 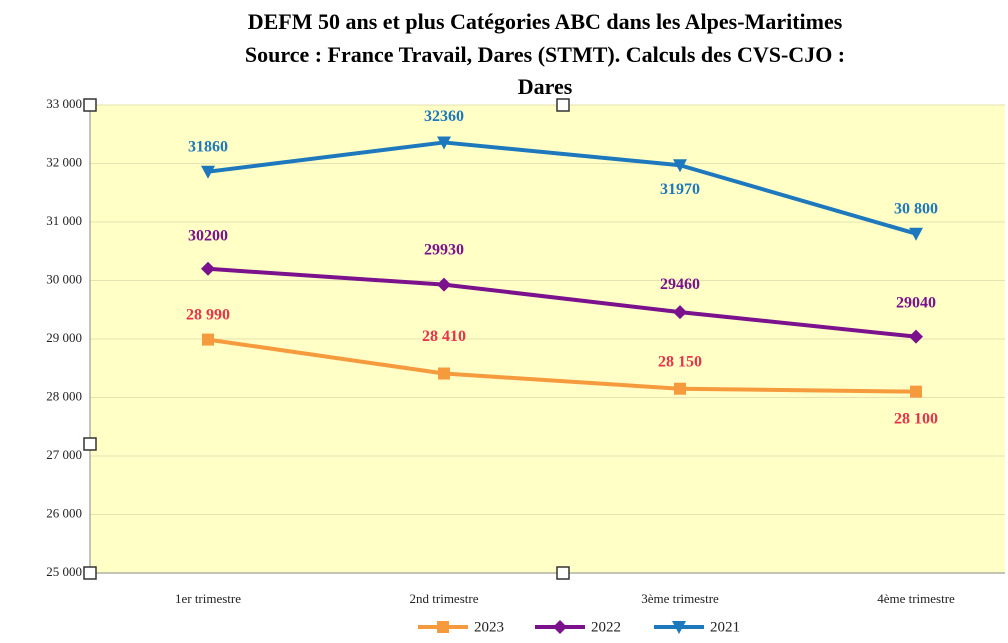 I want to click on y-tick-label: 29 000, so click(x=64, y=337).